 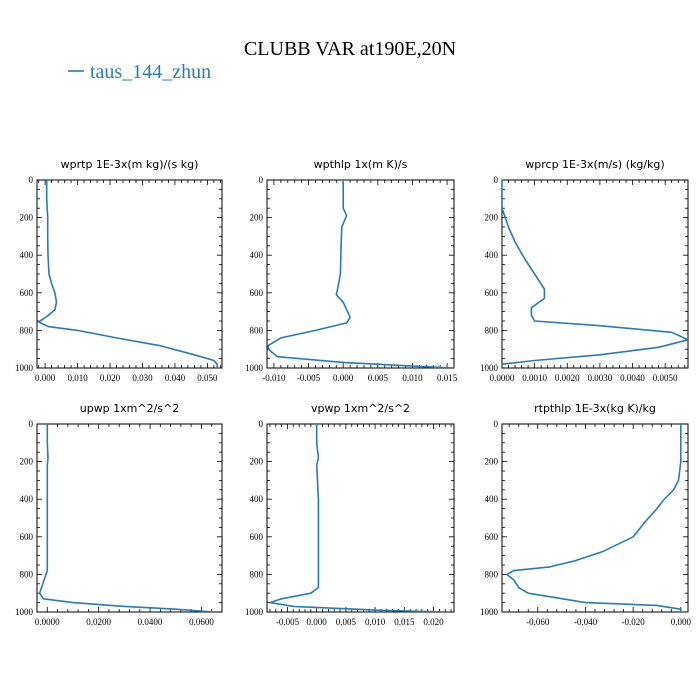 I want to click on panel-title: wpthlp 1x(m K)/s, so click(x=361, y=164).